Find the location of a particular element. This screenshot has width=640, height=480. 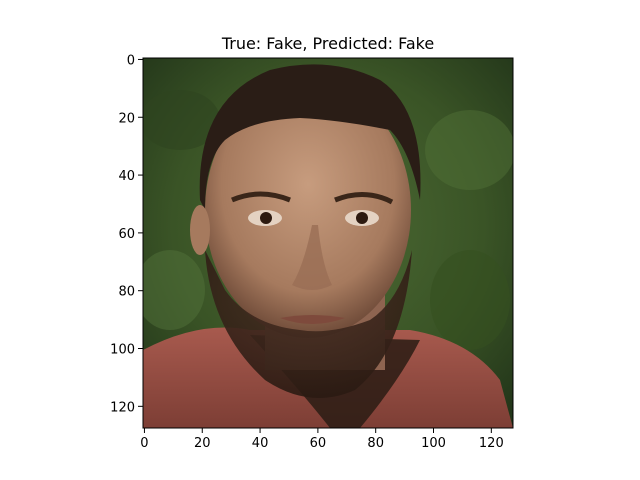

x-tick-label: 60 is located at coordinates (318, 443).